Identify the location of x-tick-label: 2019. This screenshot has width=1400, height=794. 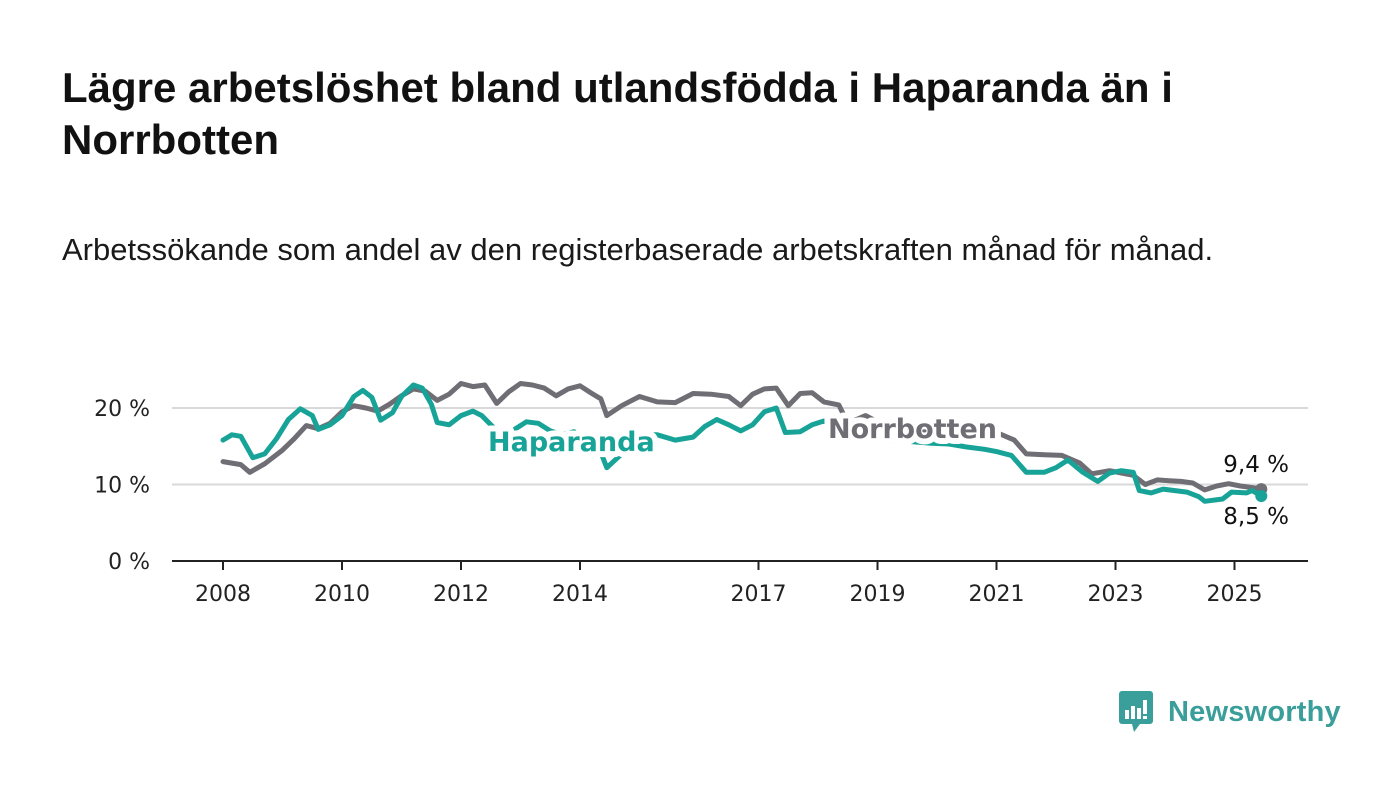
(878, 594).